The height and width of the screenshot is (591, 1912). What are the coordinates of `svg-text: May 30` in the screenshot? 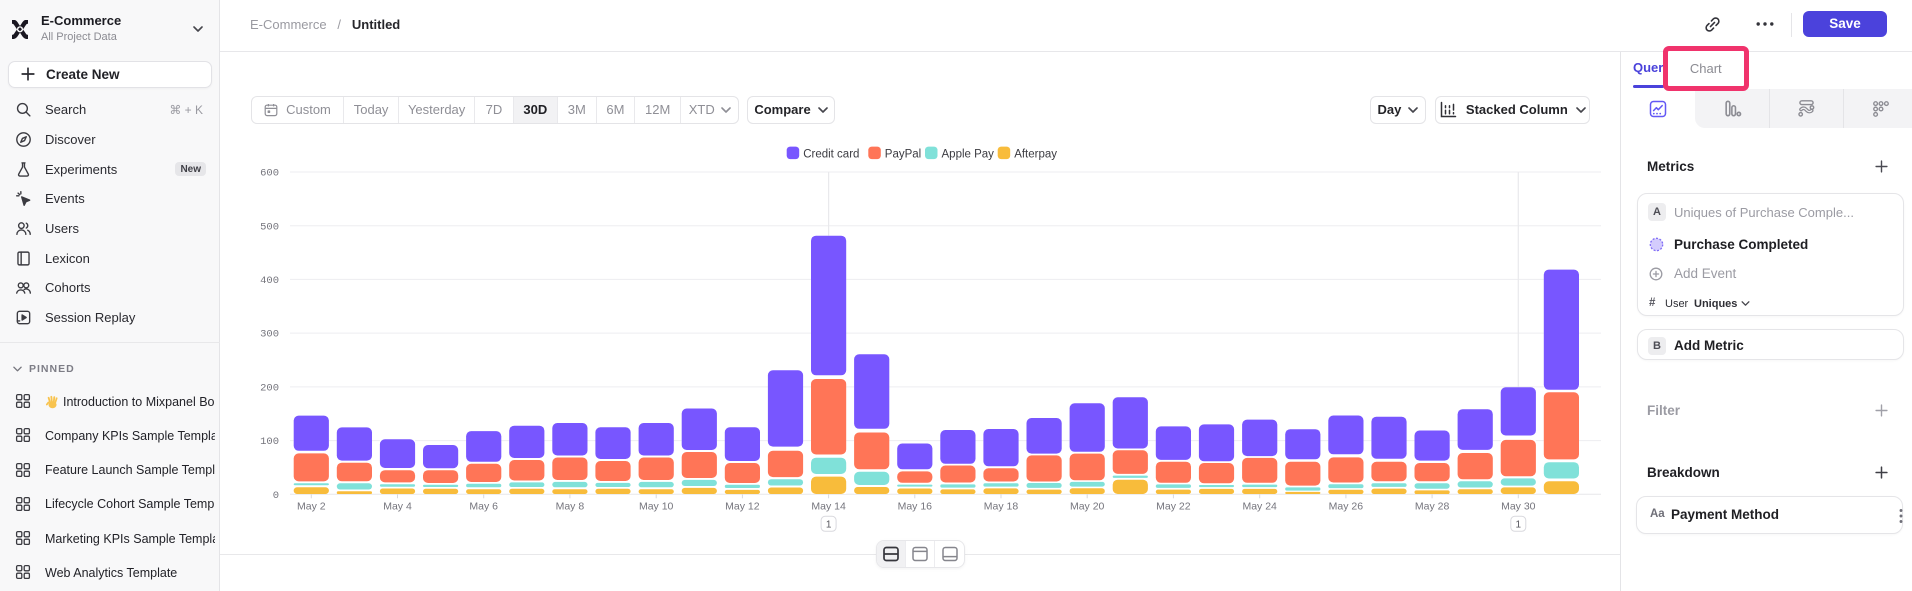 It's located at (1518, 507).